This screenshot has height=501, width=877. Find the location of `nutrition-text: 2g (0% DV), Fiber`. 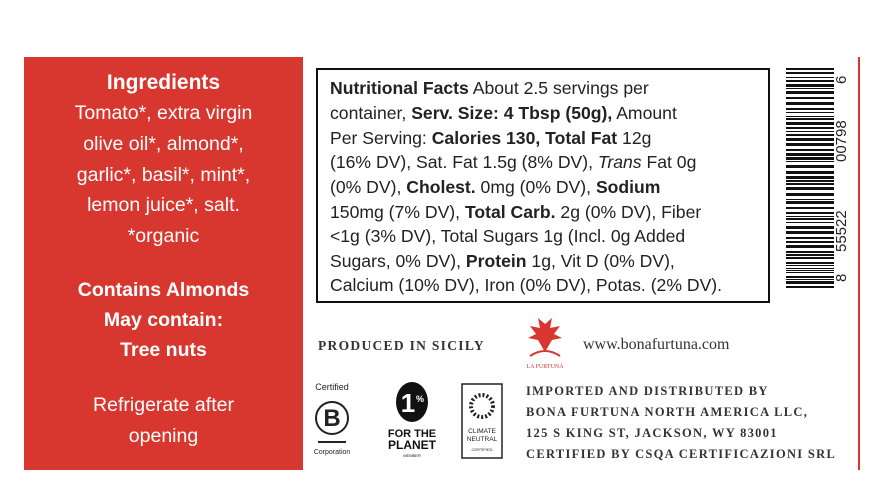

nutrition-text: 2g (0% DV), Fiber is located at coordinates (628, 212).